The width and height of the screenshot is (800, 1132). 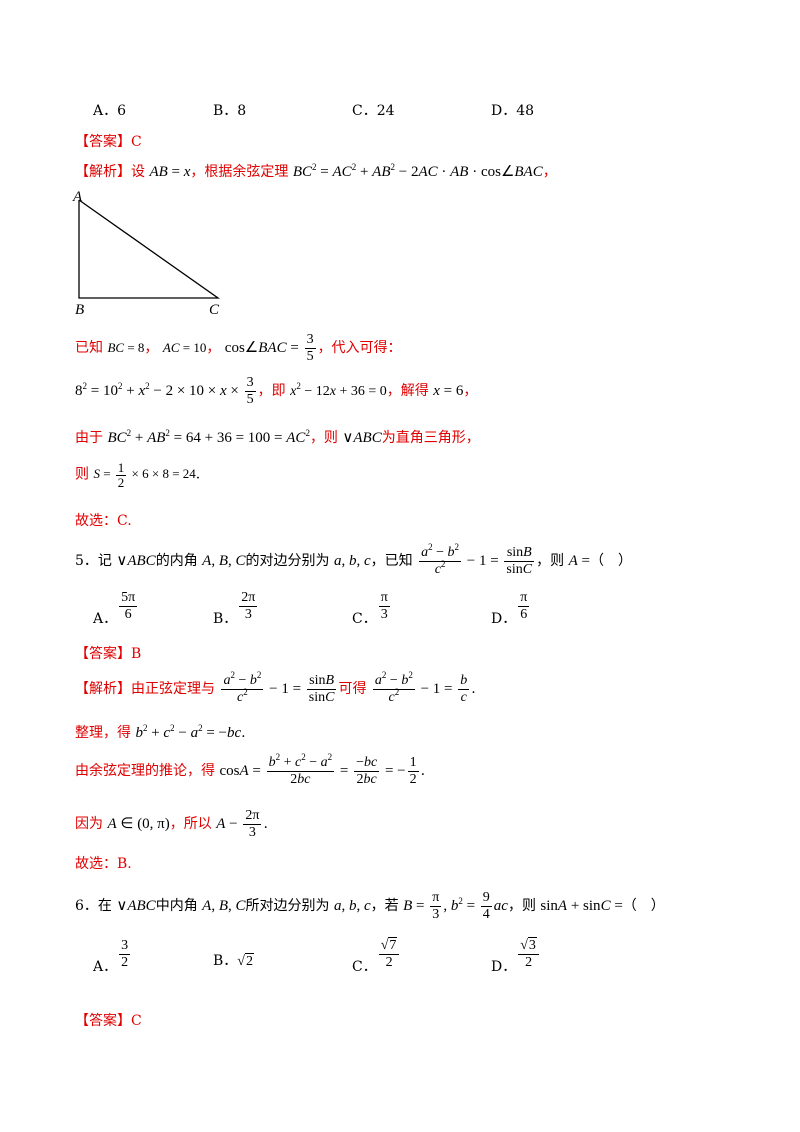 What do you see at coordinates (287, 905) in the screenshot?
I see `q6-stem-b: 所对边分别为` at bounding box center [287, 905].